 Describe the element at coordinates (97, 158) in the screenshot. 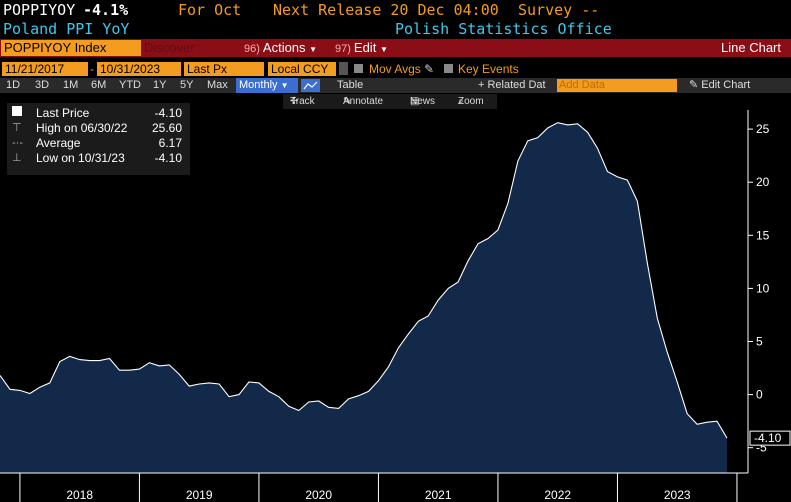

I see `legend-low: ⊥ Low on 10/31/23 -4.10` at that location.